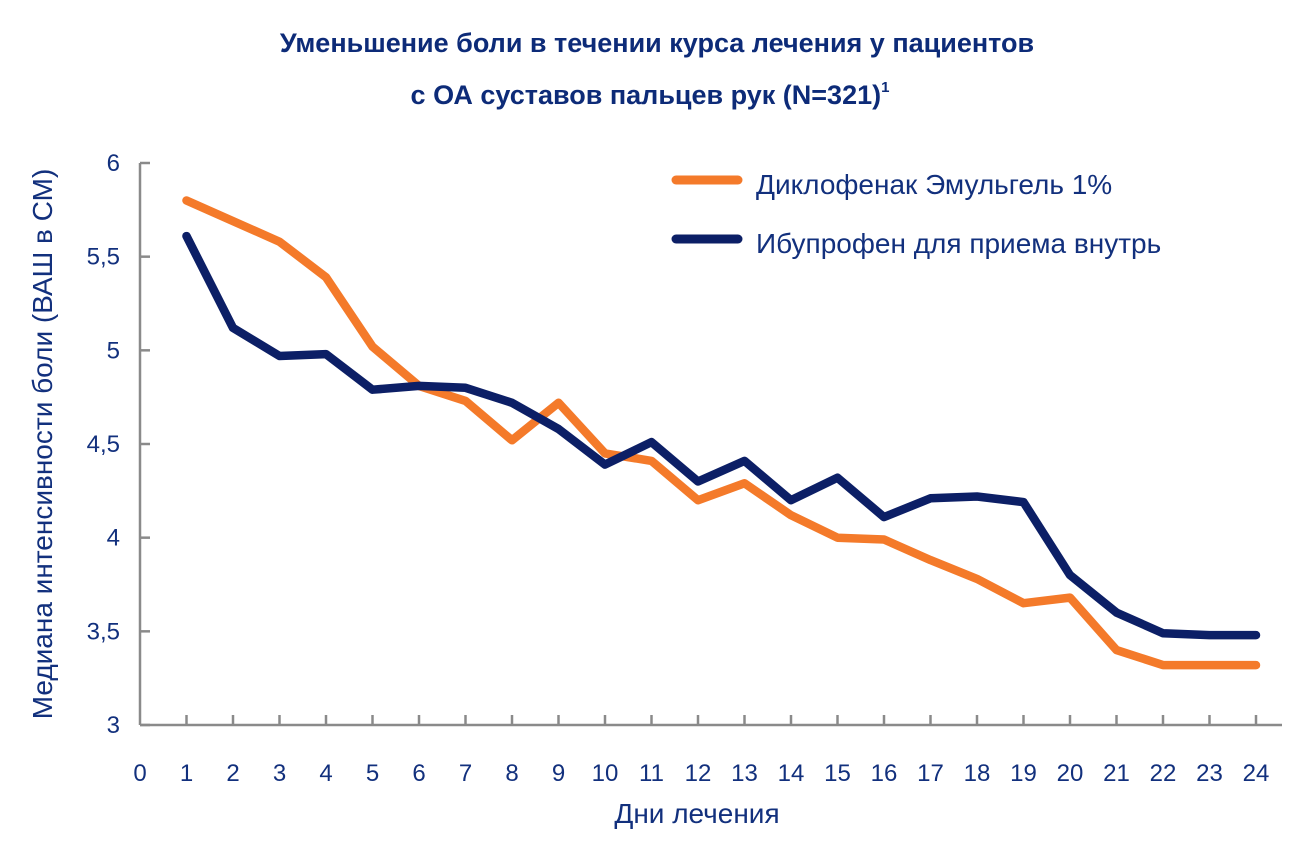  I want to click on x-tick-label: 21, so click(1116, 773).